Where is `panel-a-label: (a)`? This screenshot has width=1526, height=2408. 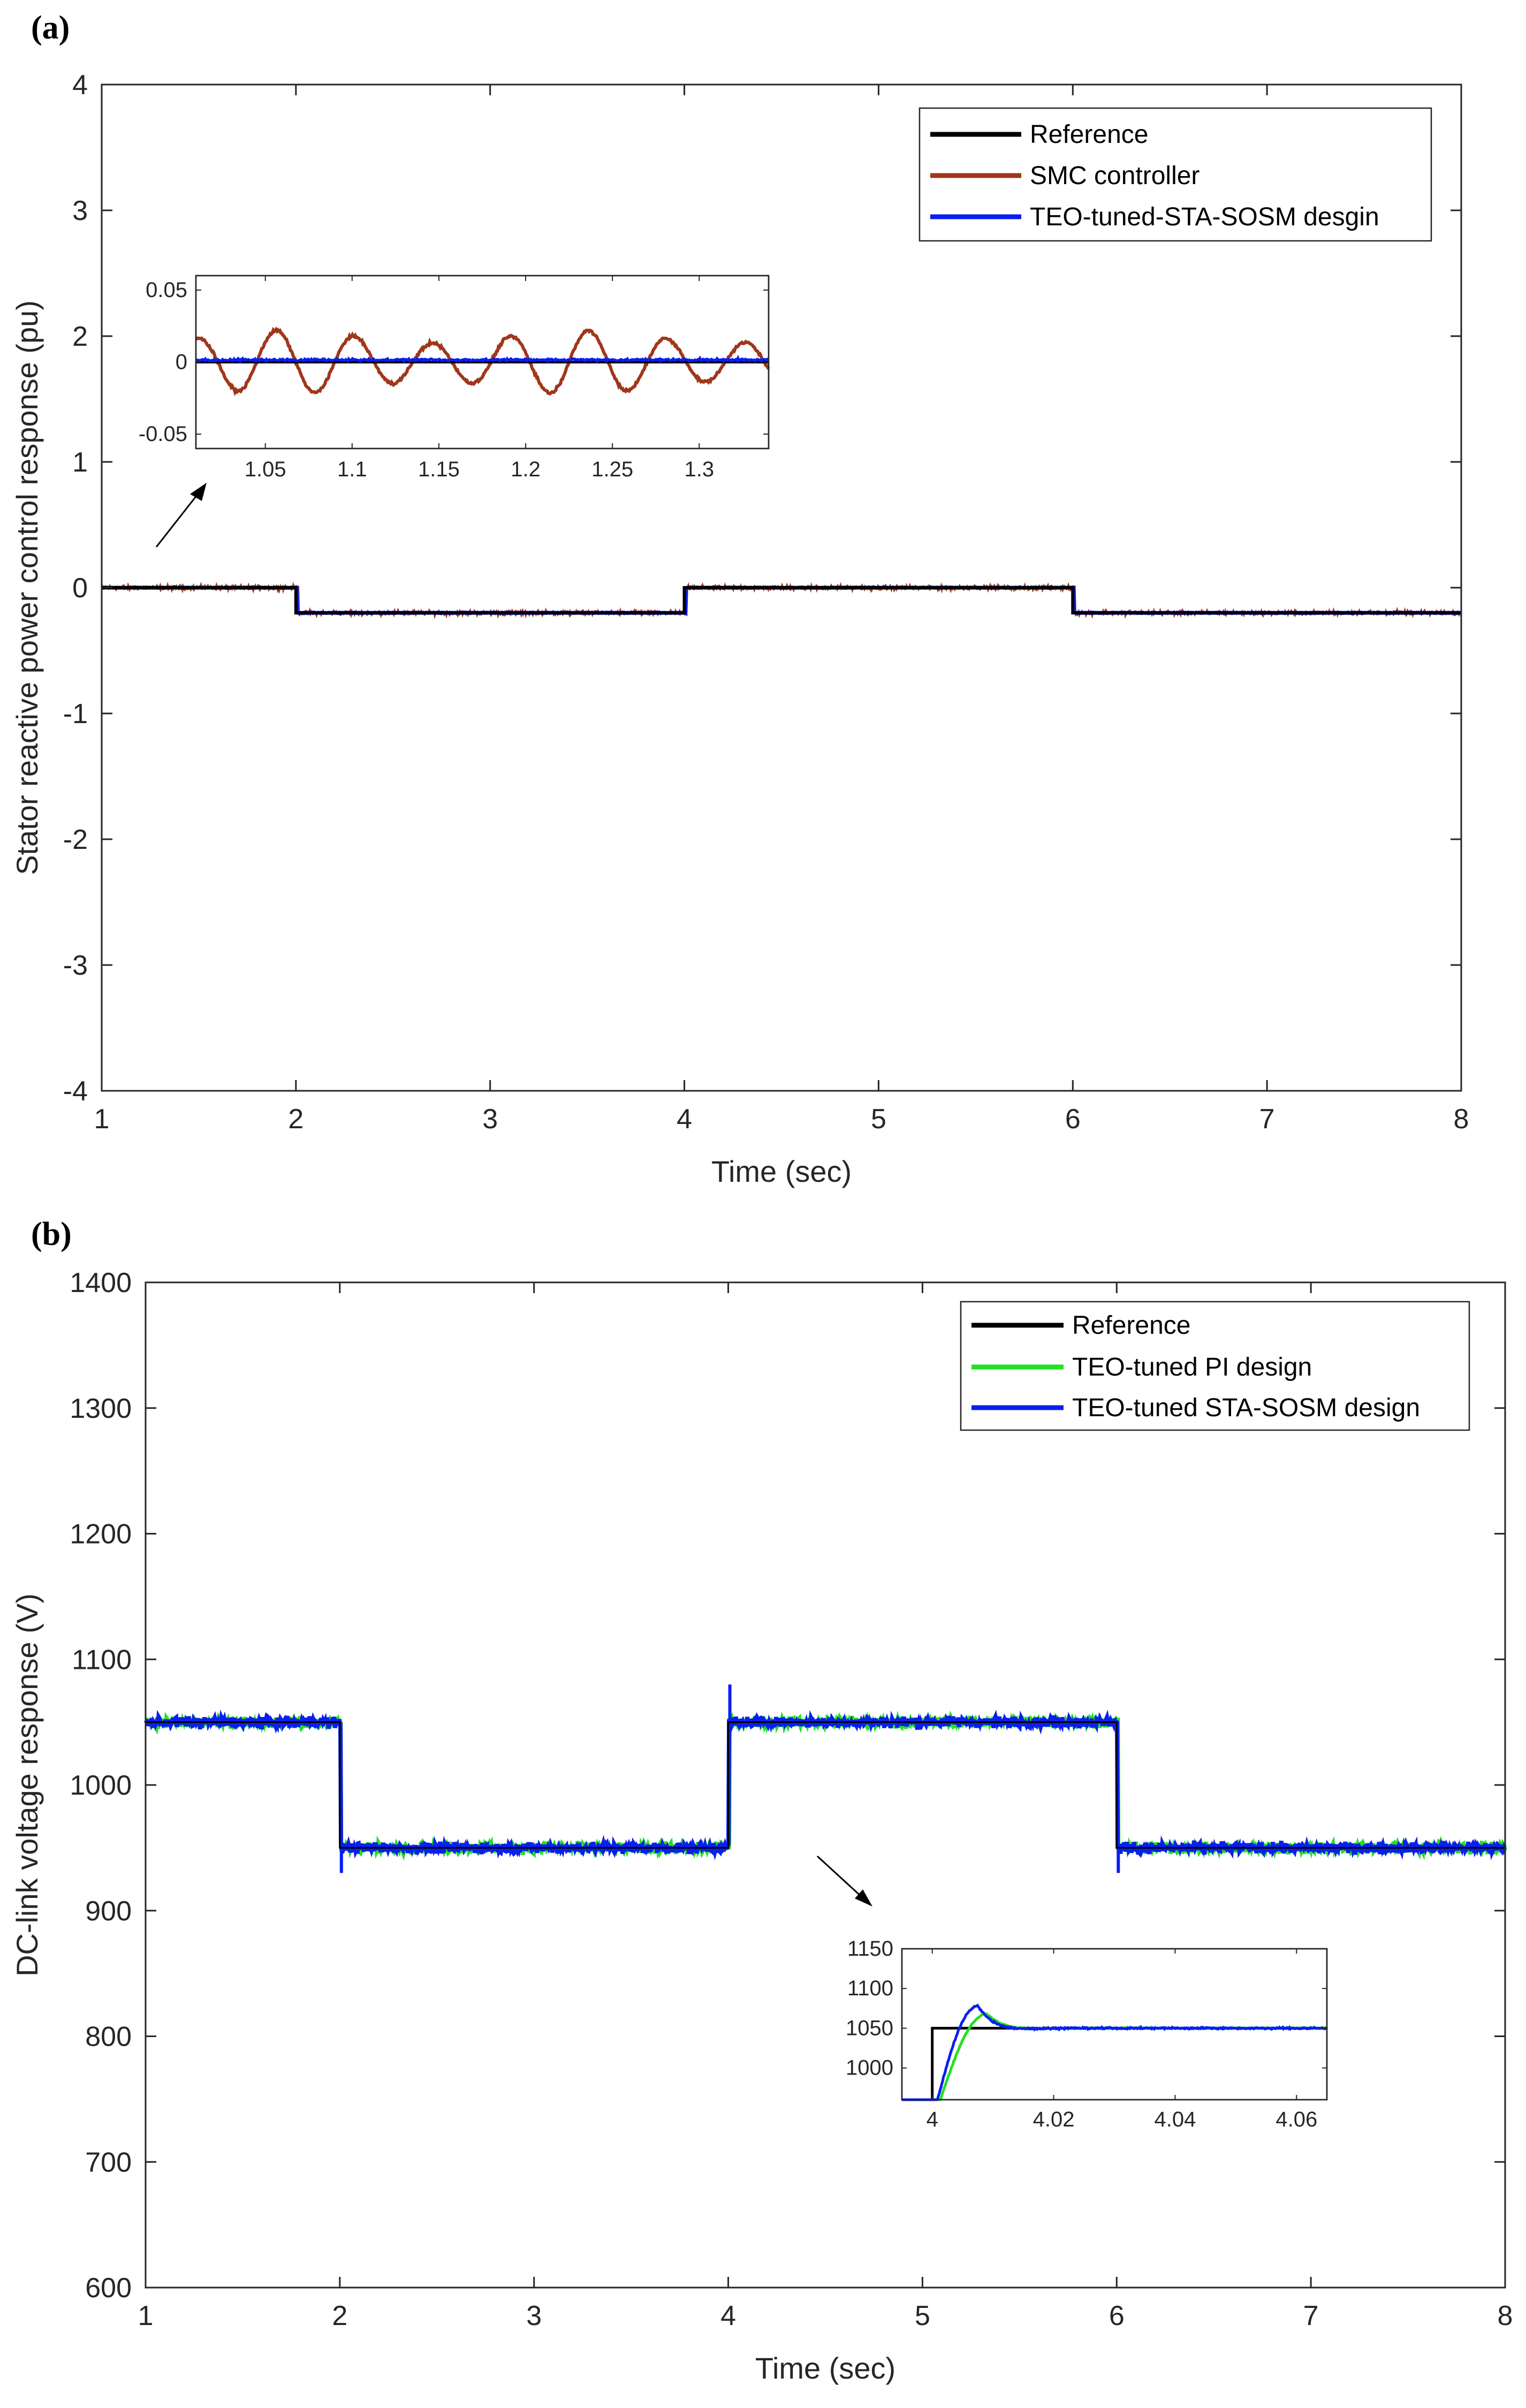
panel-a-label: (a) is located at coordinates (50, 28).